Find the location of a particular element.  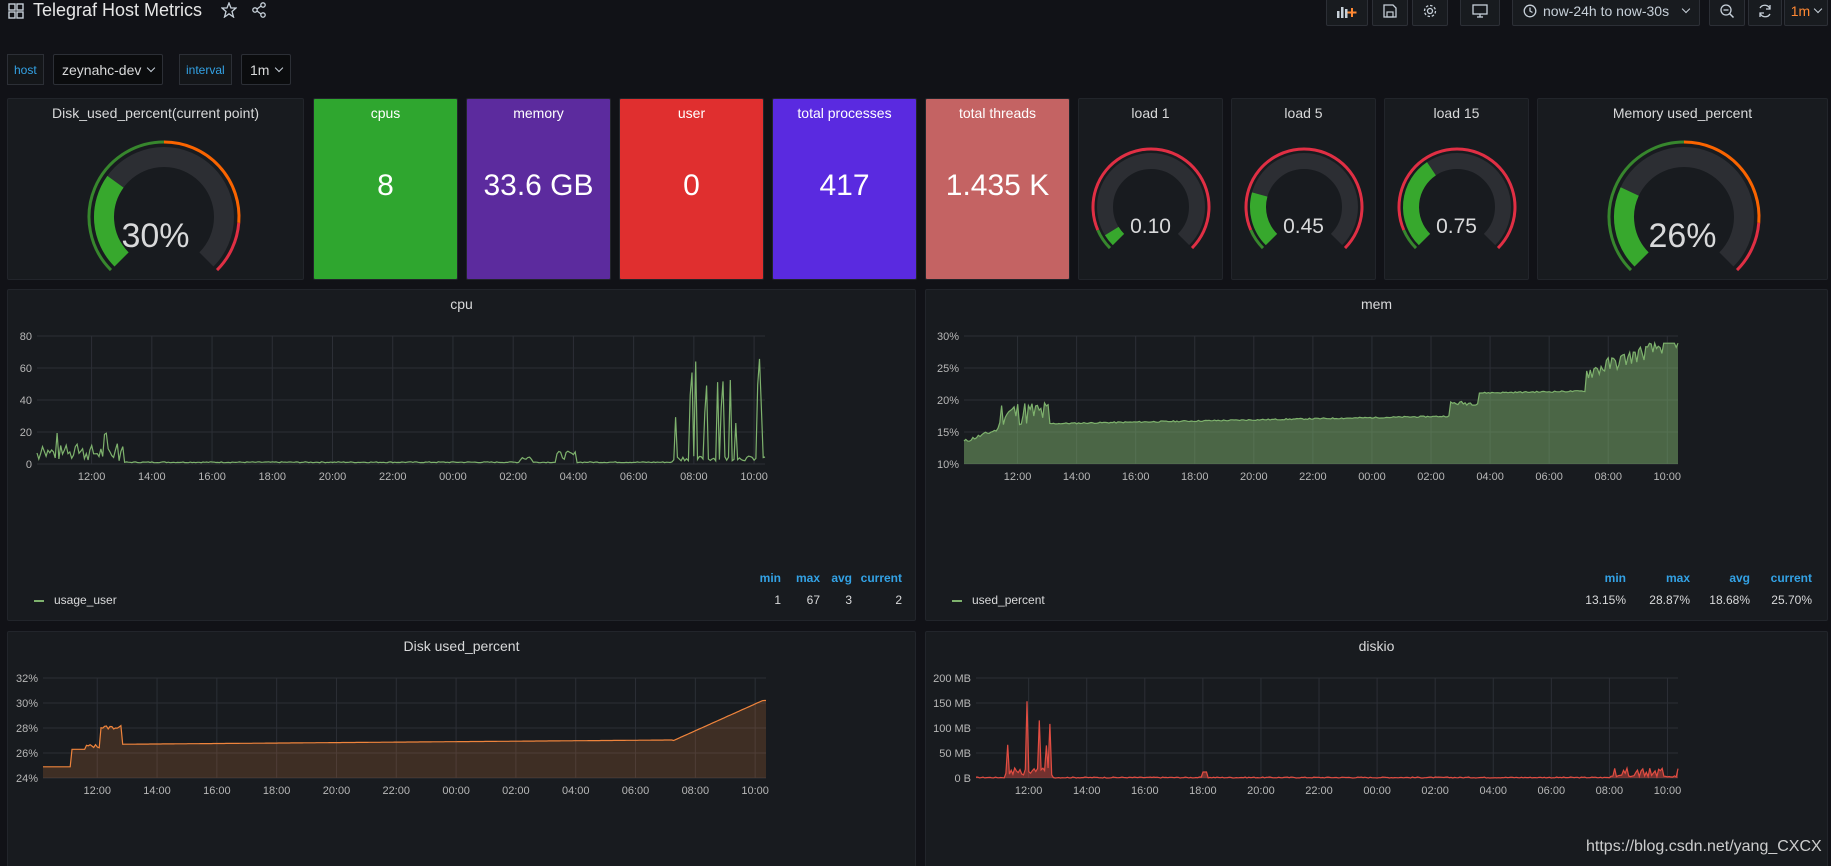

y-tick-label: 10% is located at coordinates (948, 465).